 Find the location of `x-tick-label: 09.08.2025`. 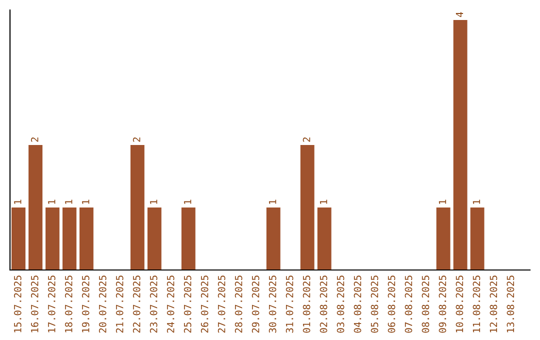

x-tick-label: 09.08.2025 is located at coordinates (442, 304).